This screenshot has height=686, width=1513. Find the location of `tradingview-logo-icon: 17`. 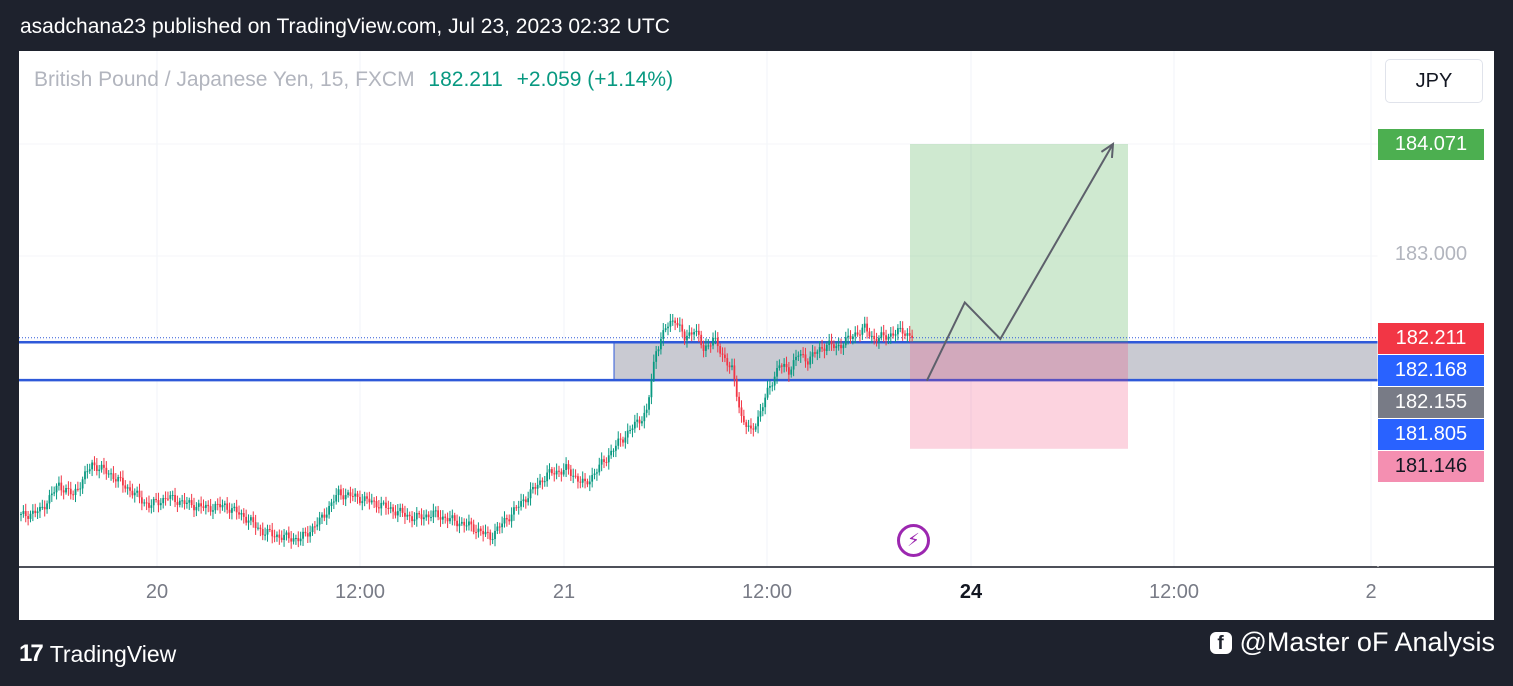

tradingview-logo-icon: 17 is located at coordinates (31, 653).